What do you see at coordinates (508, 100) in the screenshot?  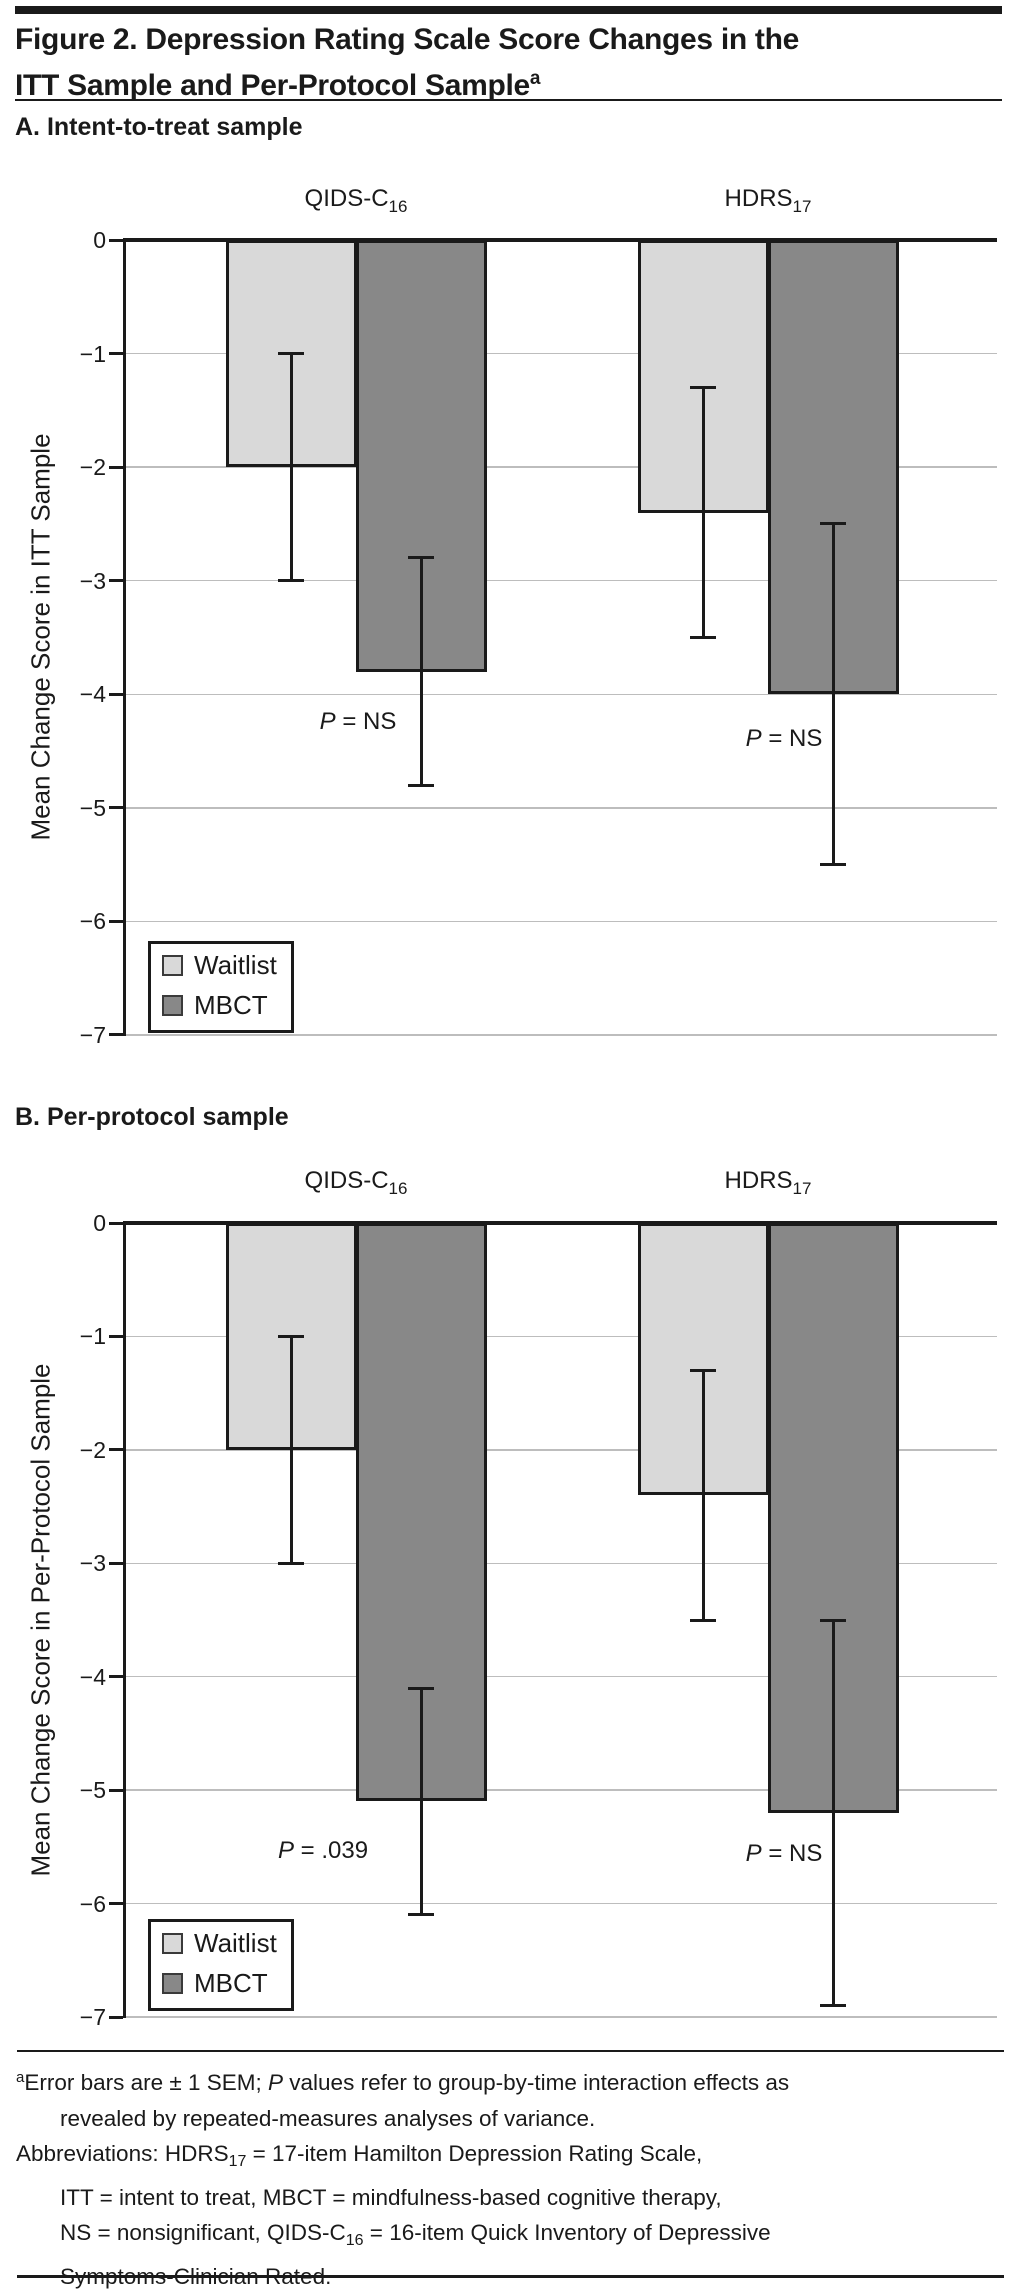 I see `title-divider-rule` at bounding box center [508, 100].